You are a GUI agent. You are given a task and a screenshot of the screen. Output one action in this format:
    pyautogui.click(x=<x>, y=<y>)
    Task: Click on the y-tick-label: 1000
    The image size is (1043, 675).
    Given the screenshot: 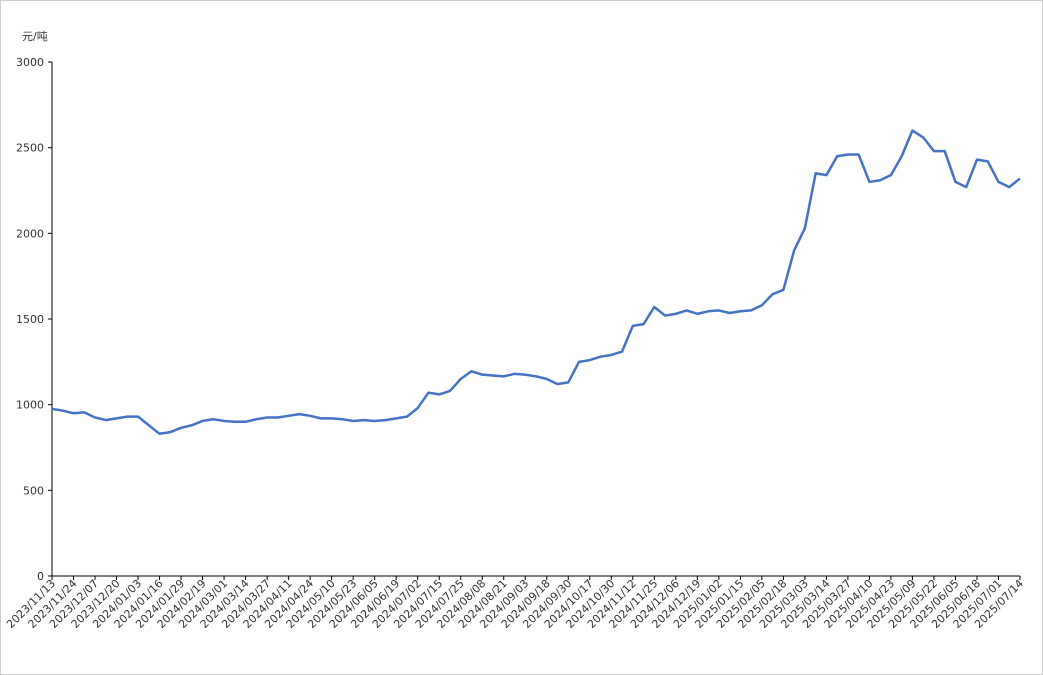 What is the action you would take?
    pyautogui.click(x=30, y=405)
    